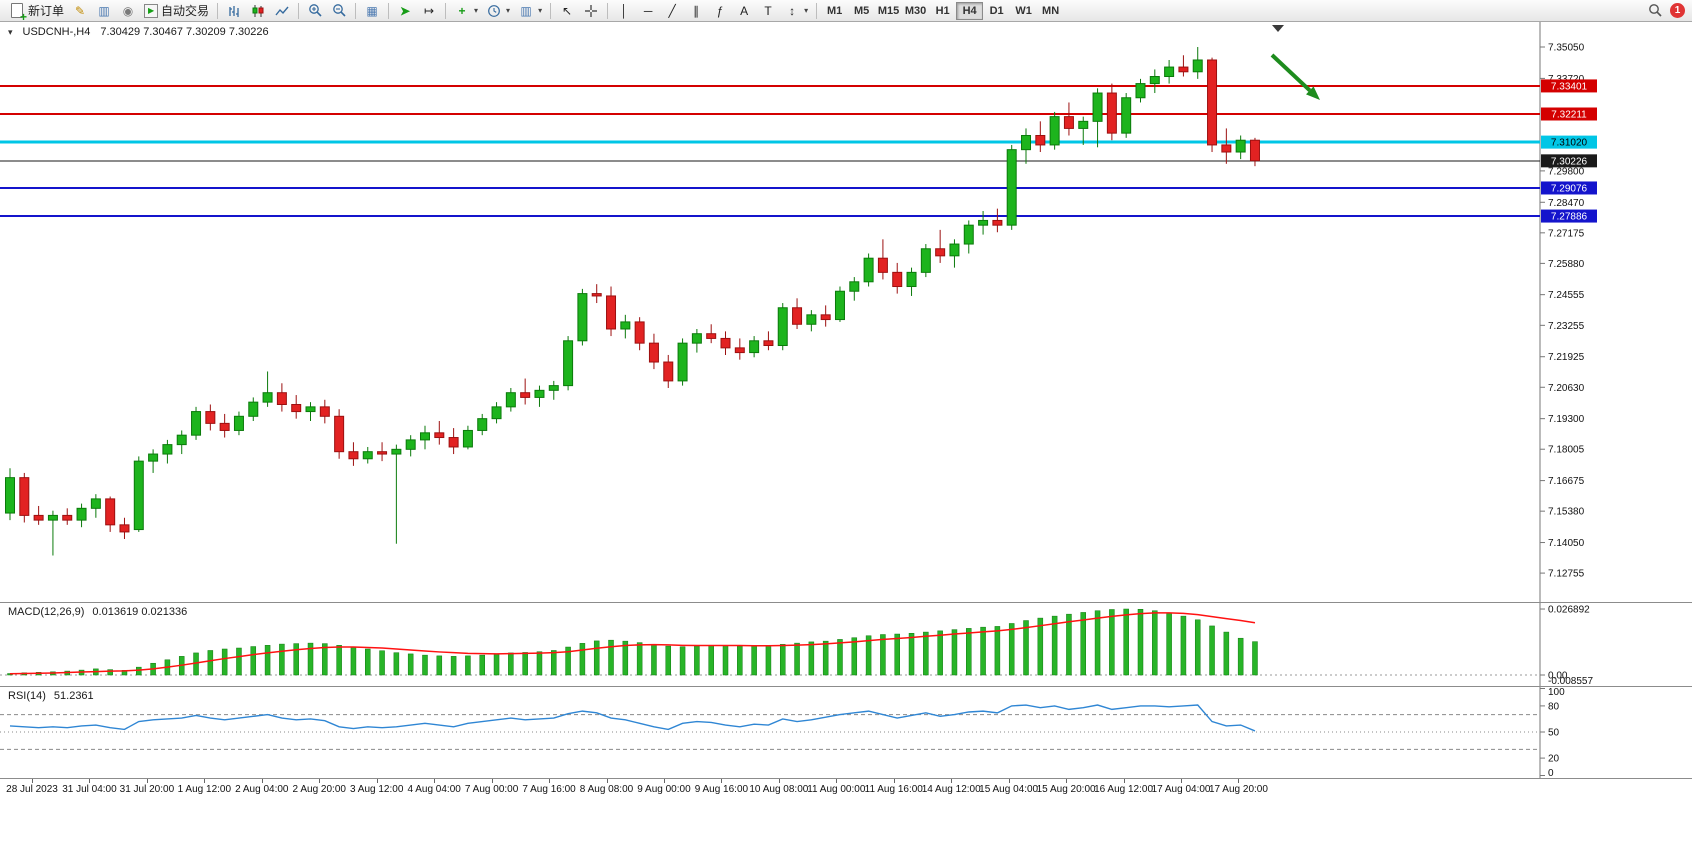 Image resolution: width=1692 pixels, height=853 pixels. I want to click on rsi-pane: 100 80 50 20 0, so click(846, 732).